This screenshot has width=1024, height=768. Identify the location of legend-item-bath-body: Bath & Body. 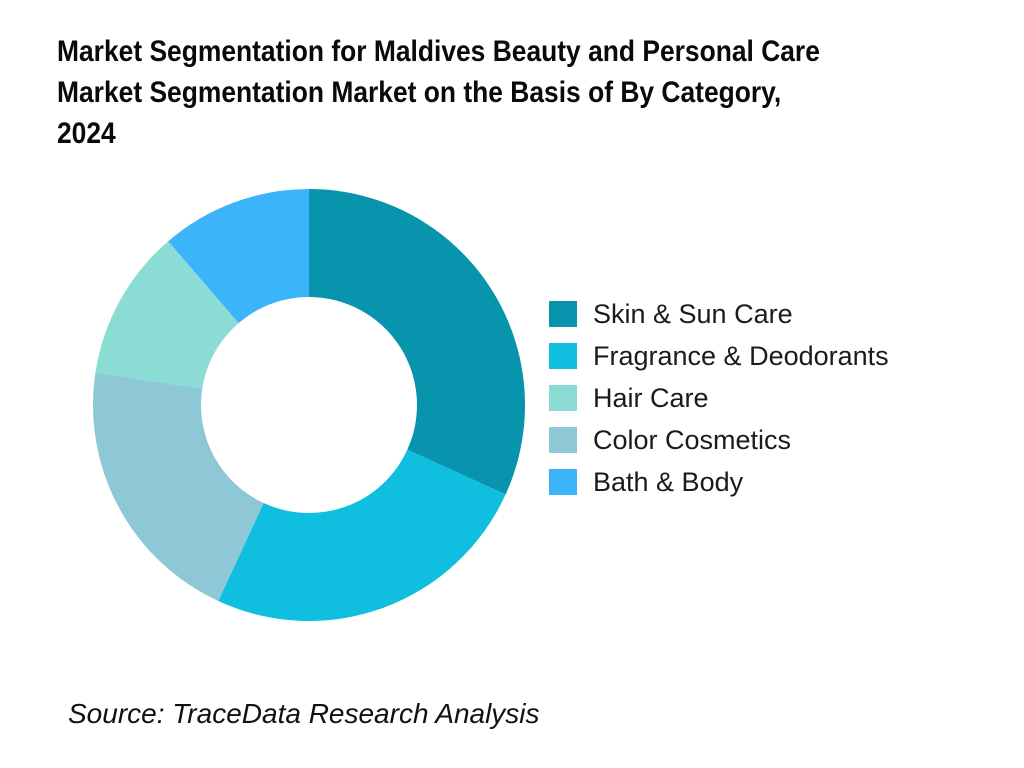
(719, 482).